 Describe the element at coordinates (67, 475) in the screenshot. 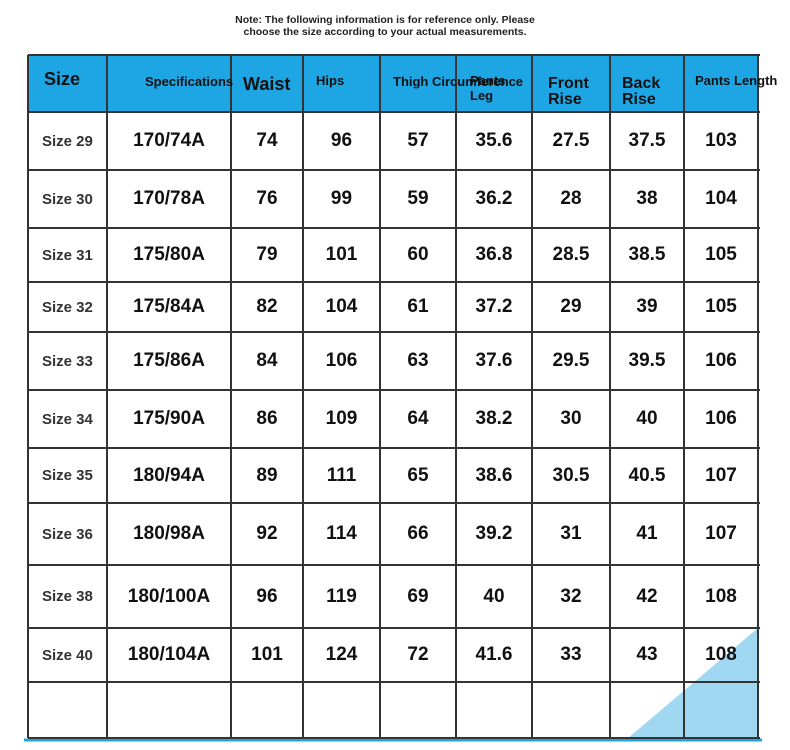

I see `size-label: Size 35` at that location.